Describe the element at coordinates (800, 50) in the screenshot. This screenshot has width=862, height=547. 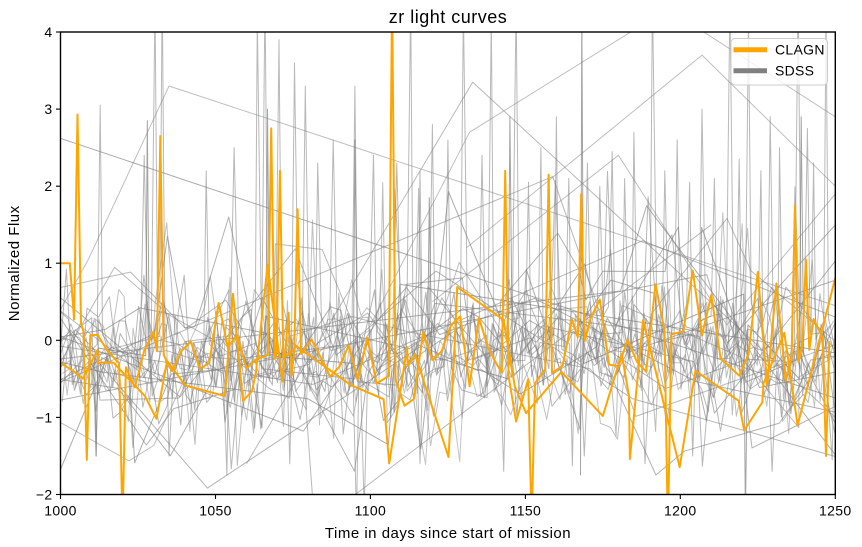
I see `svg-text: CLAGN` at that location.